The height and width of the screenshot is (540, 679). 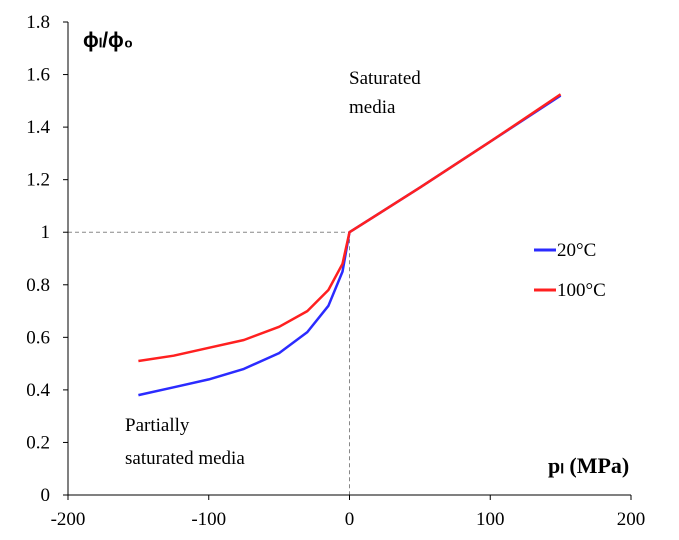 What do you see at coordinates (47, 259) in the screenshot?
I see `y-tick-group: 0 0.2 0.4 0.6 0.8 1 1.2 1.4 1.6 1.8` at bounding box center [47, 259].